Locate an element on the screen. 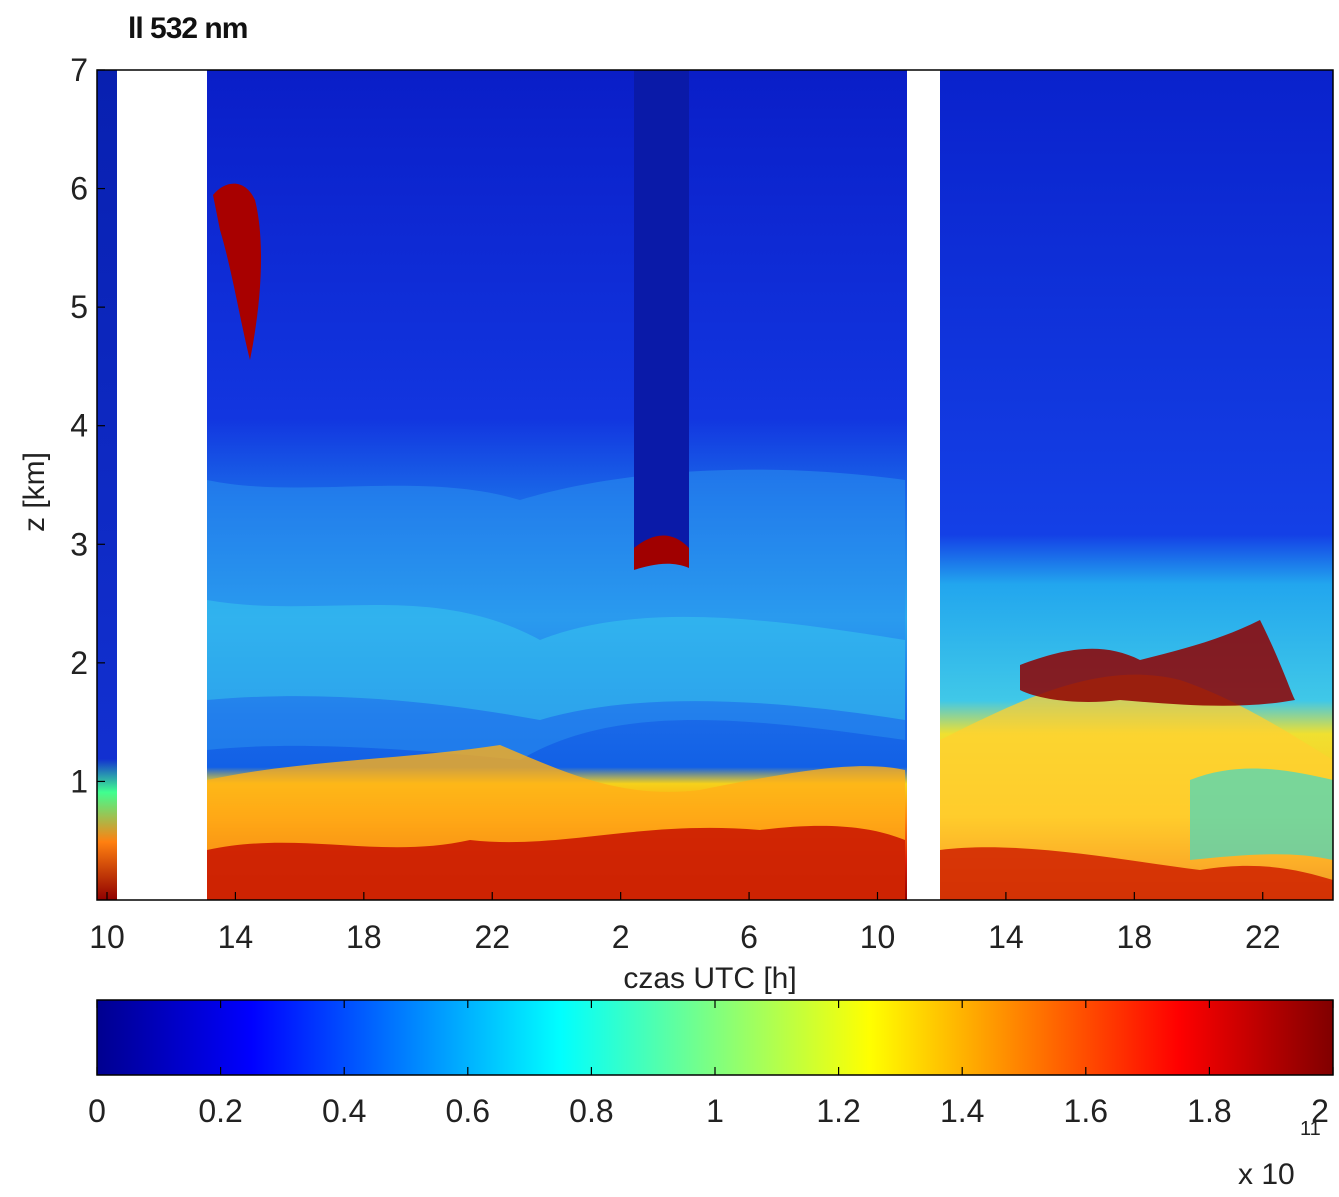 The image size is (1339, 1197). x-tick-label: 2 is located at coordinates (621, 937).